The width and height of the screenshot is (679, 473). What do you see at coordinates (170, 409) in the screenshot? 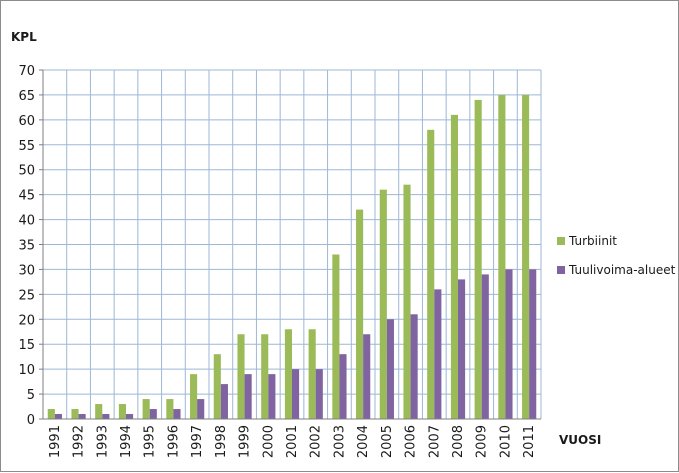
I see `bar-turbiinit-1996` at bounding box center [170, 409].